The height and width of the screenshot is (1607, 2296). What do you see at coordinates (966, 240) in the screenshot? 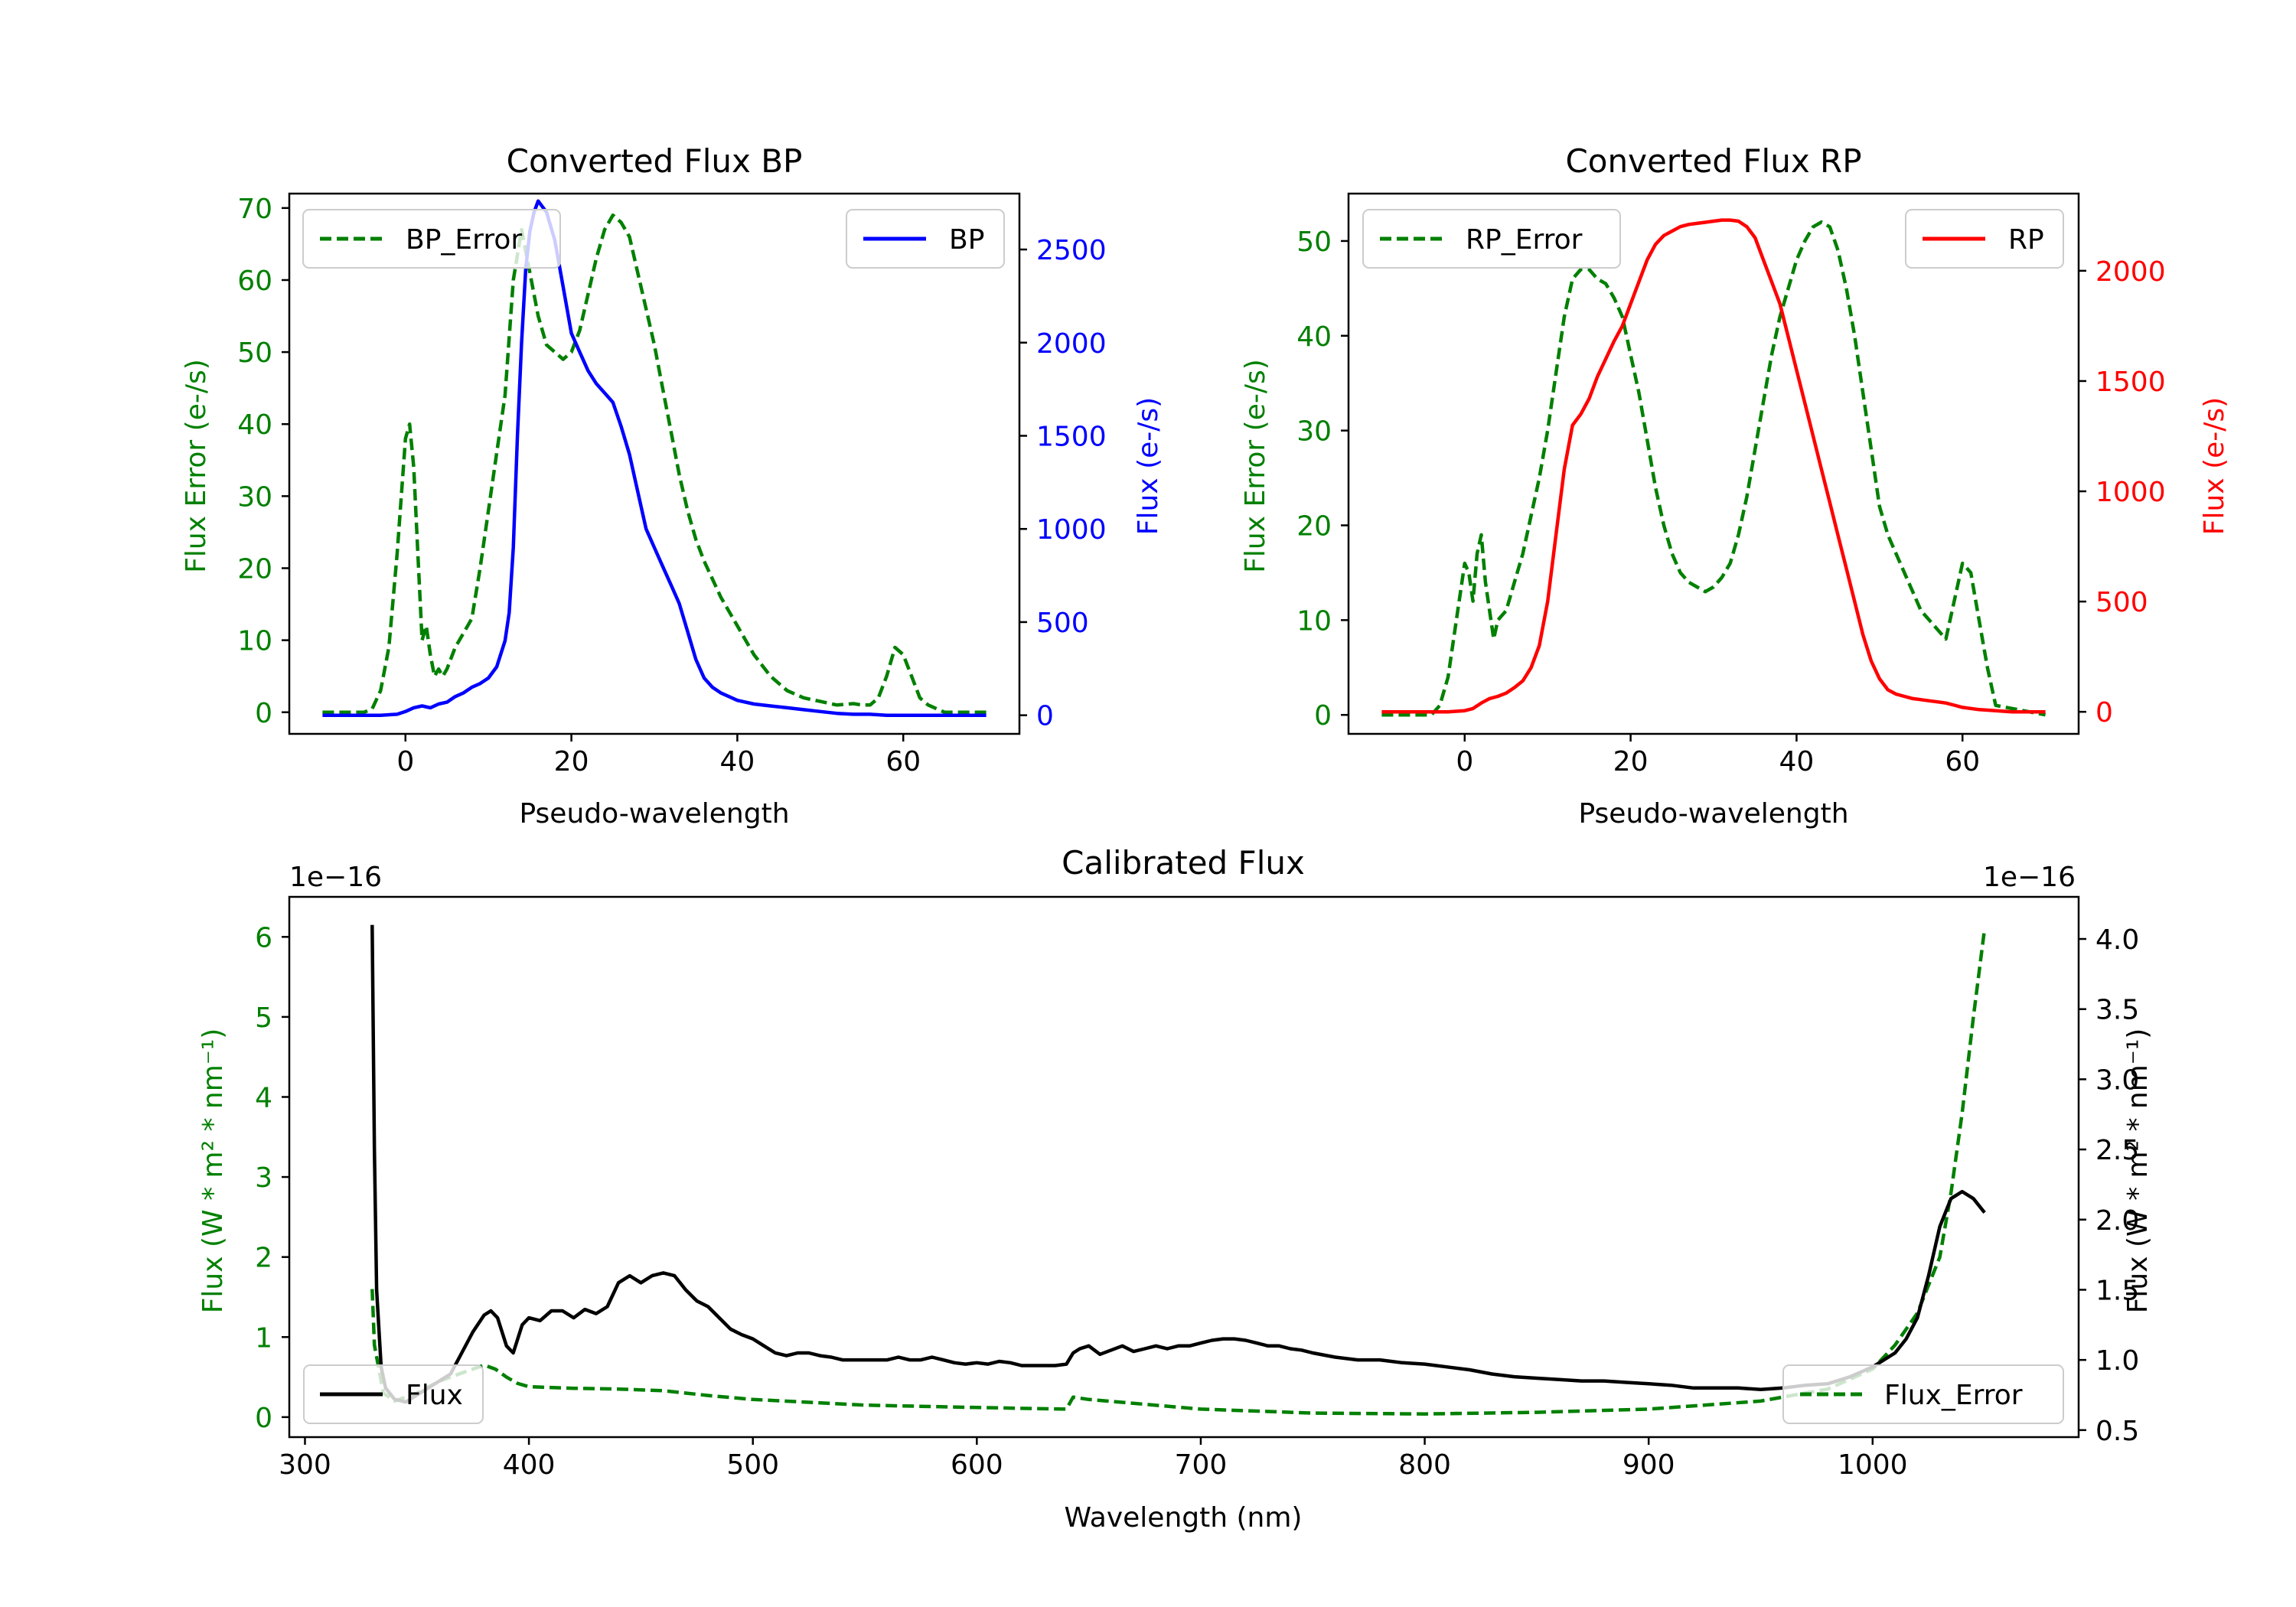
I see `legend-label-bp: BP` at bounding box center [966, 240].